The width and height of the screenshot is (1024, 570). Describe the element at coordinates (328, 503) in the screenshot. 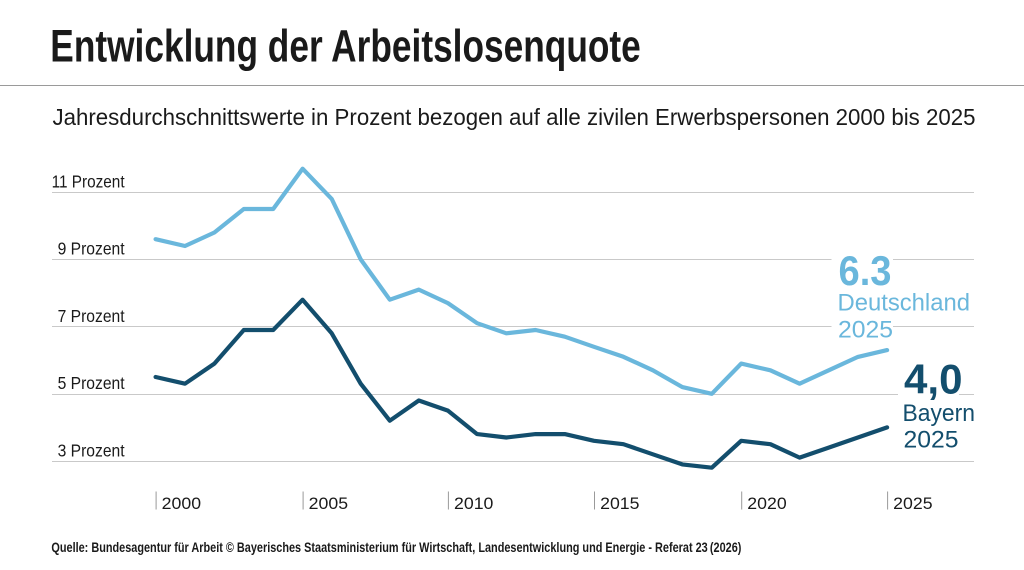

I see `svg-text: 2005` at that location.